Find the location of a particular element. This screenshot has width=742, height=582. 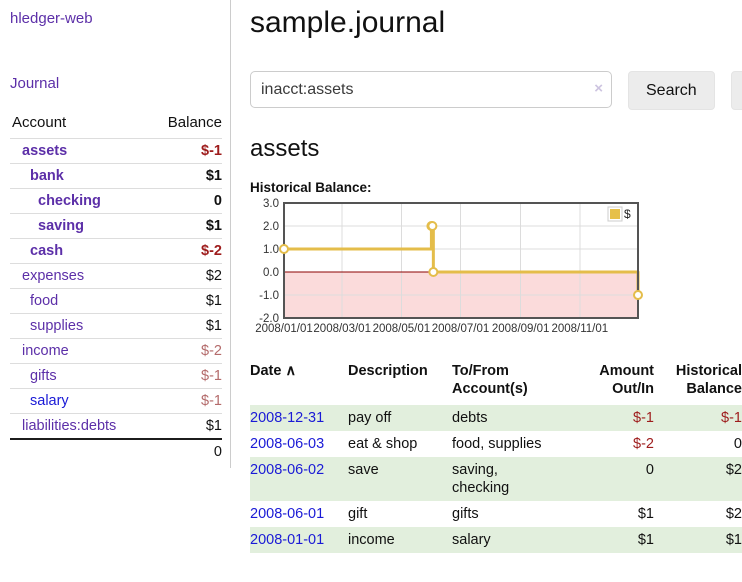

accounts-total-row: 0 is located at coordinates (116, 451).